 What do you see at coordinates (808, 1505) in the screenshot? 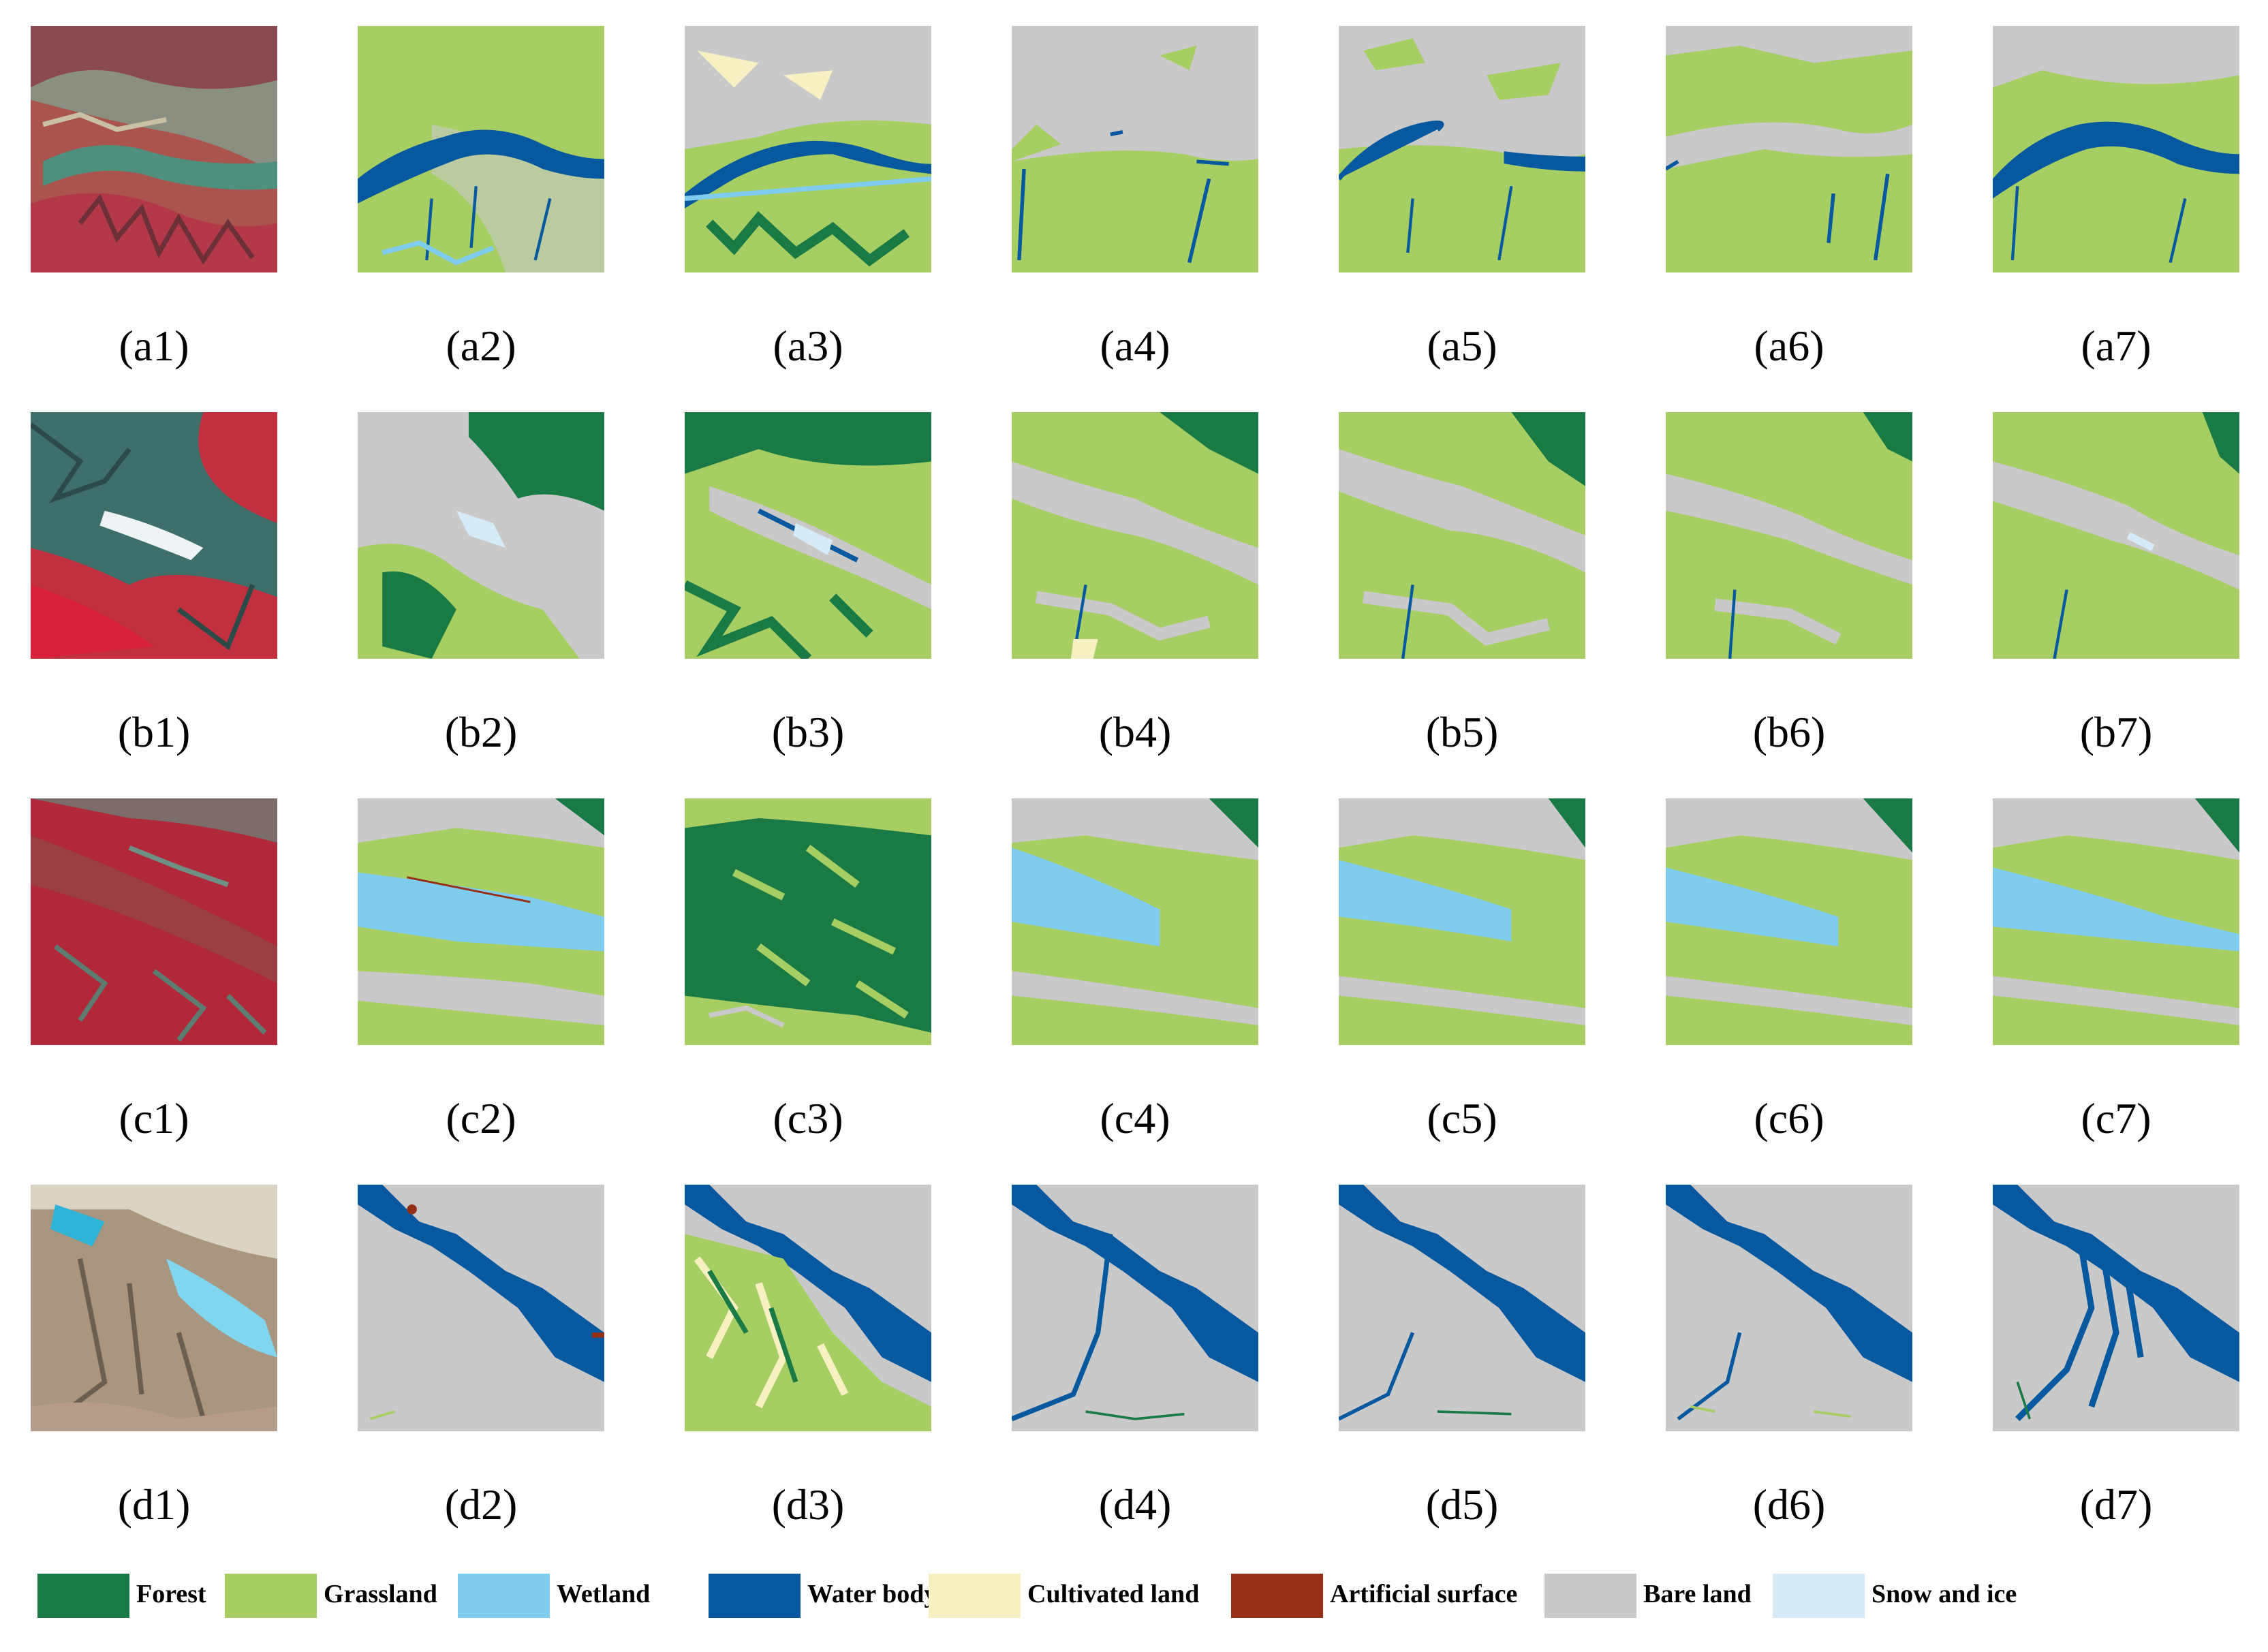
I see `panel-label-d3: (d3)` at bounding box center [808, 1505].